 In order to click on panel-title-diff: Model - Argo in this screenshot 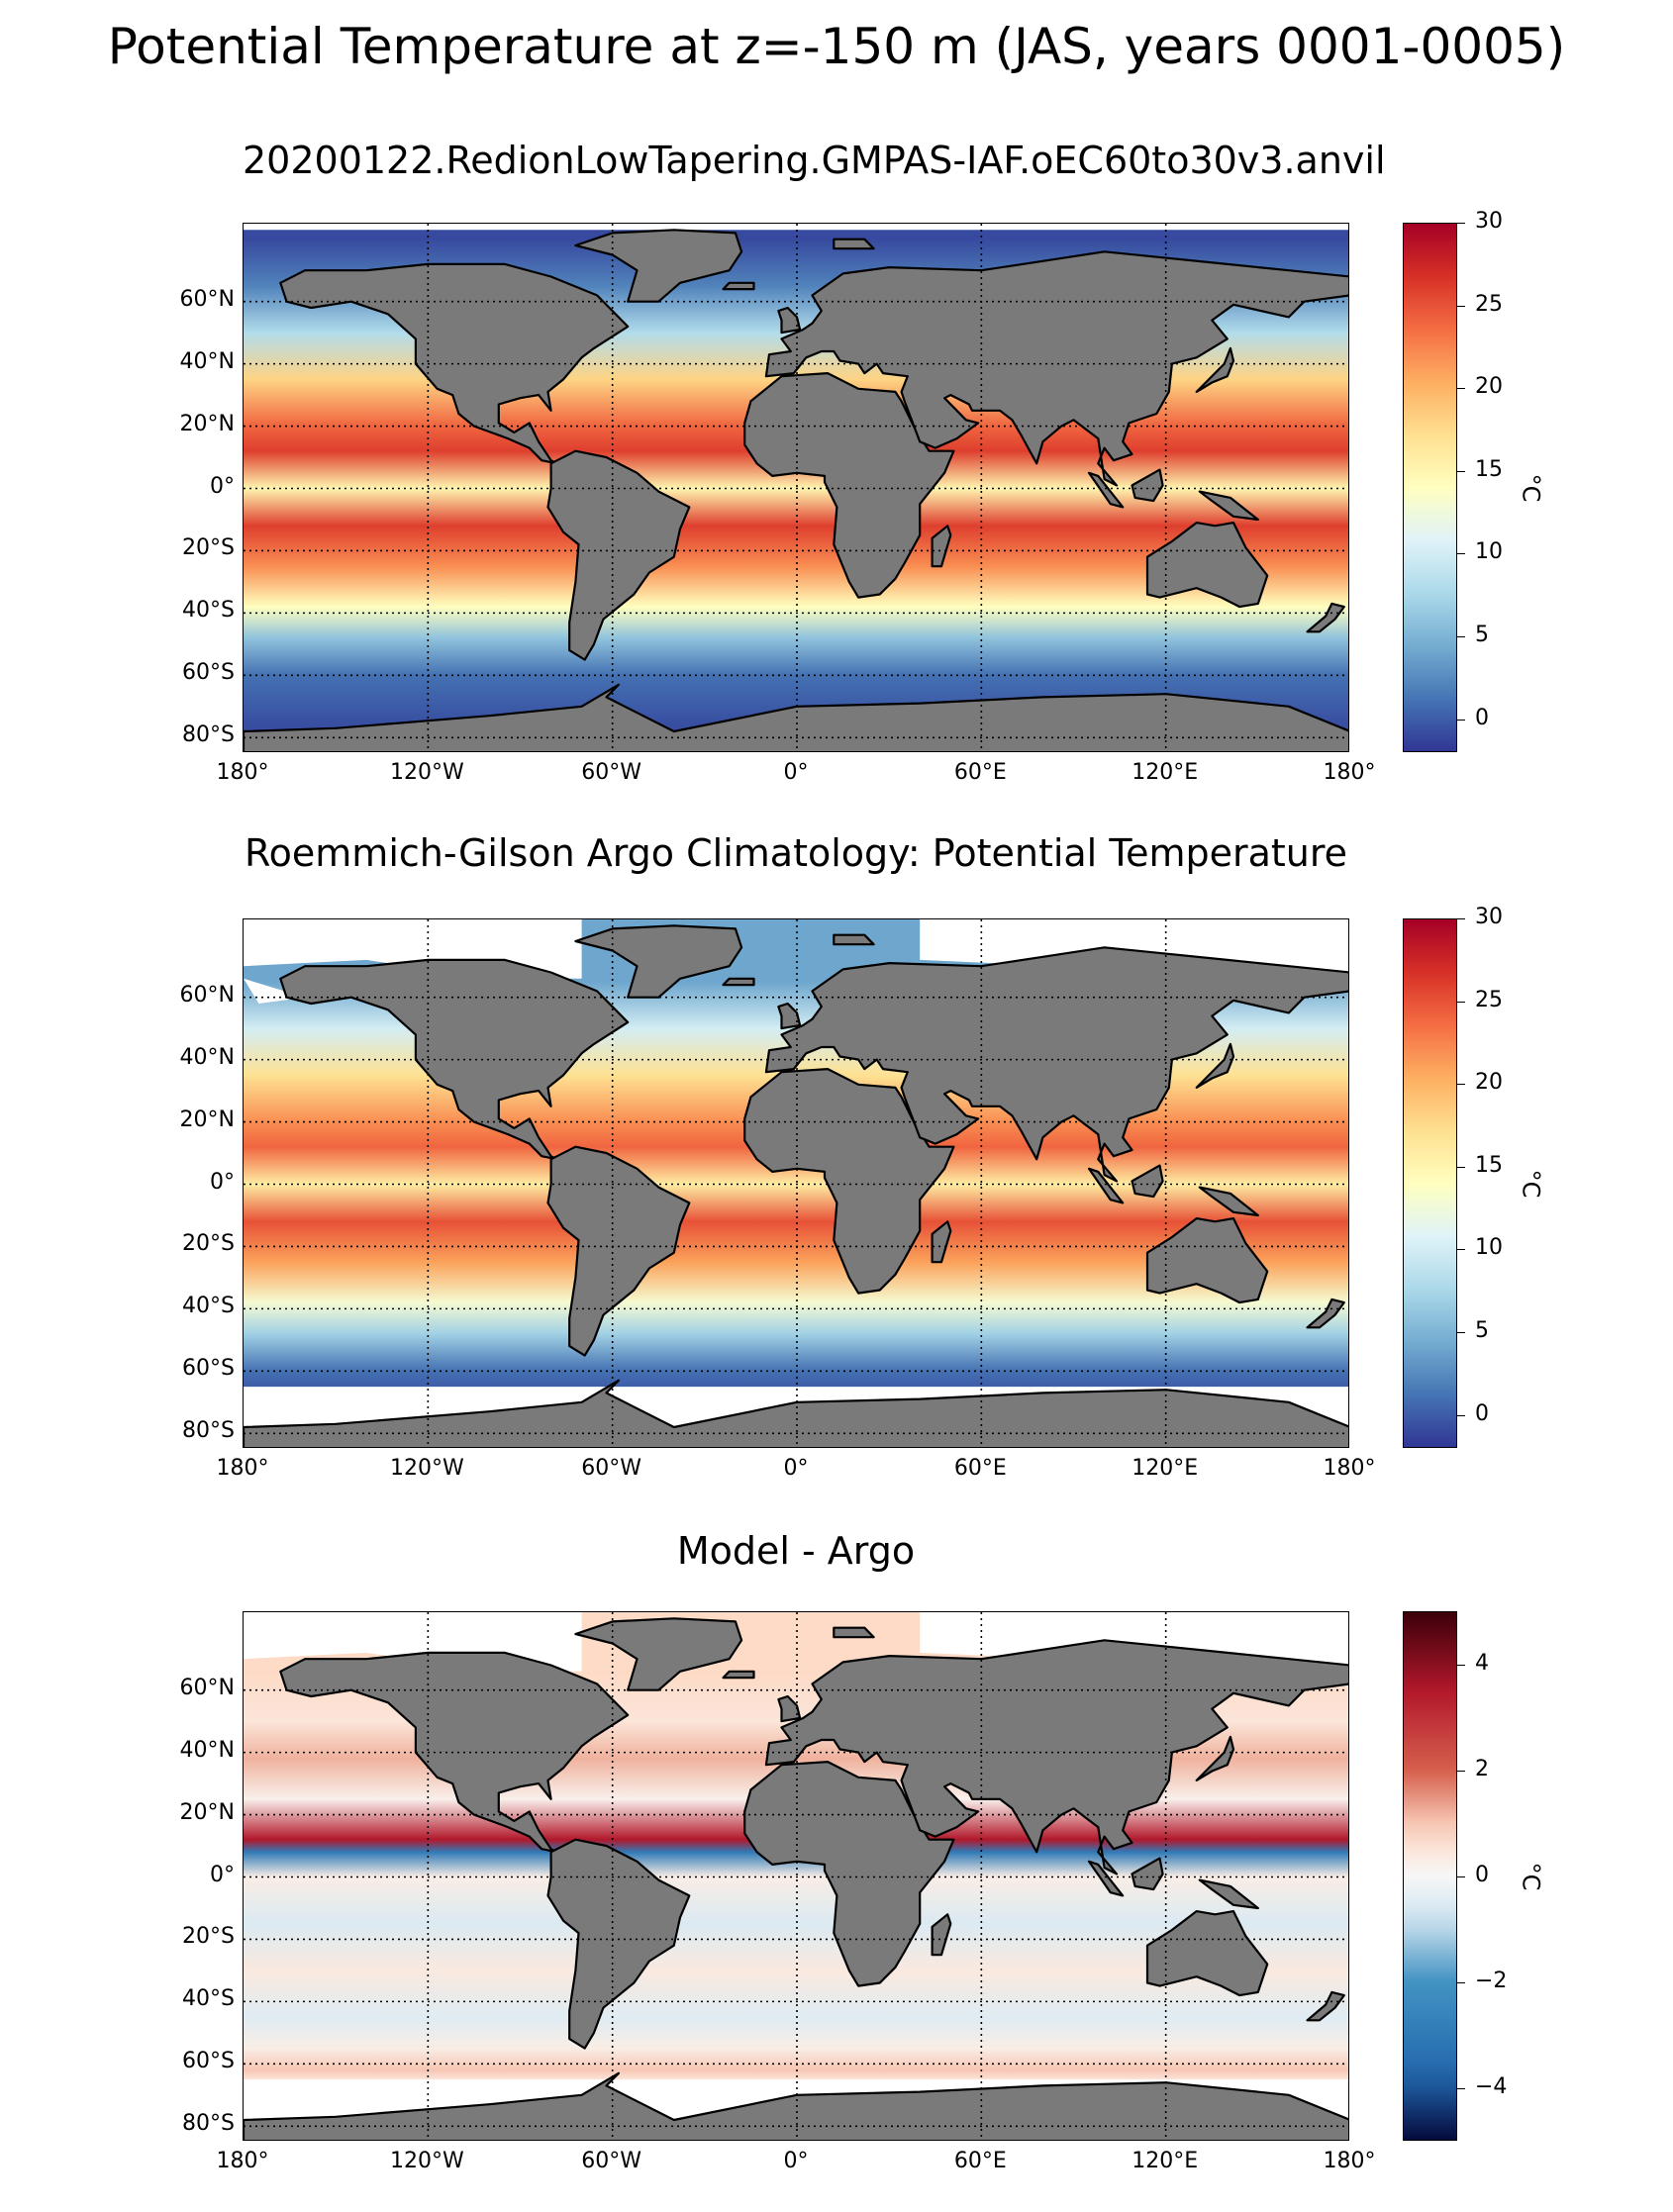, I will do `click(796, 1551)`.